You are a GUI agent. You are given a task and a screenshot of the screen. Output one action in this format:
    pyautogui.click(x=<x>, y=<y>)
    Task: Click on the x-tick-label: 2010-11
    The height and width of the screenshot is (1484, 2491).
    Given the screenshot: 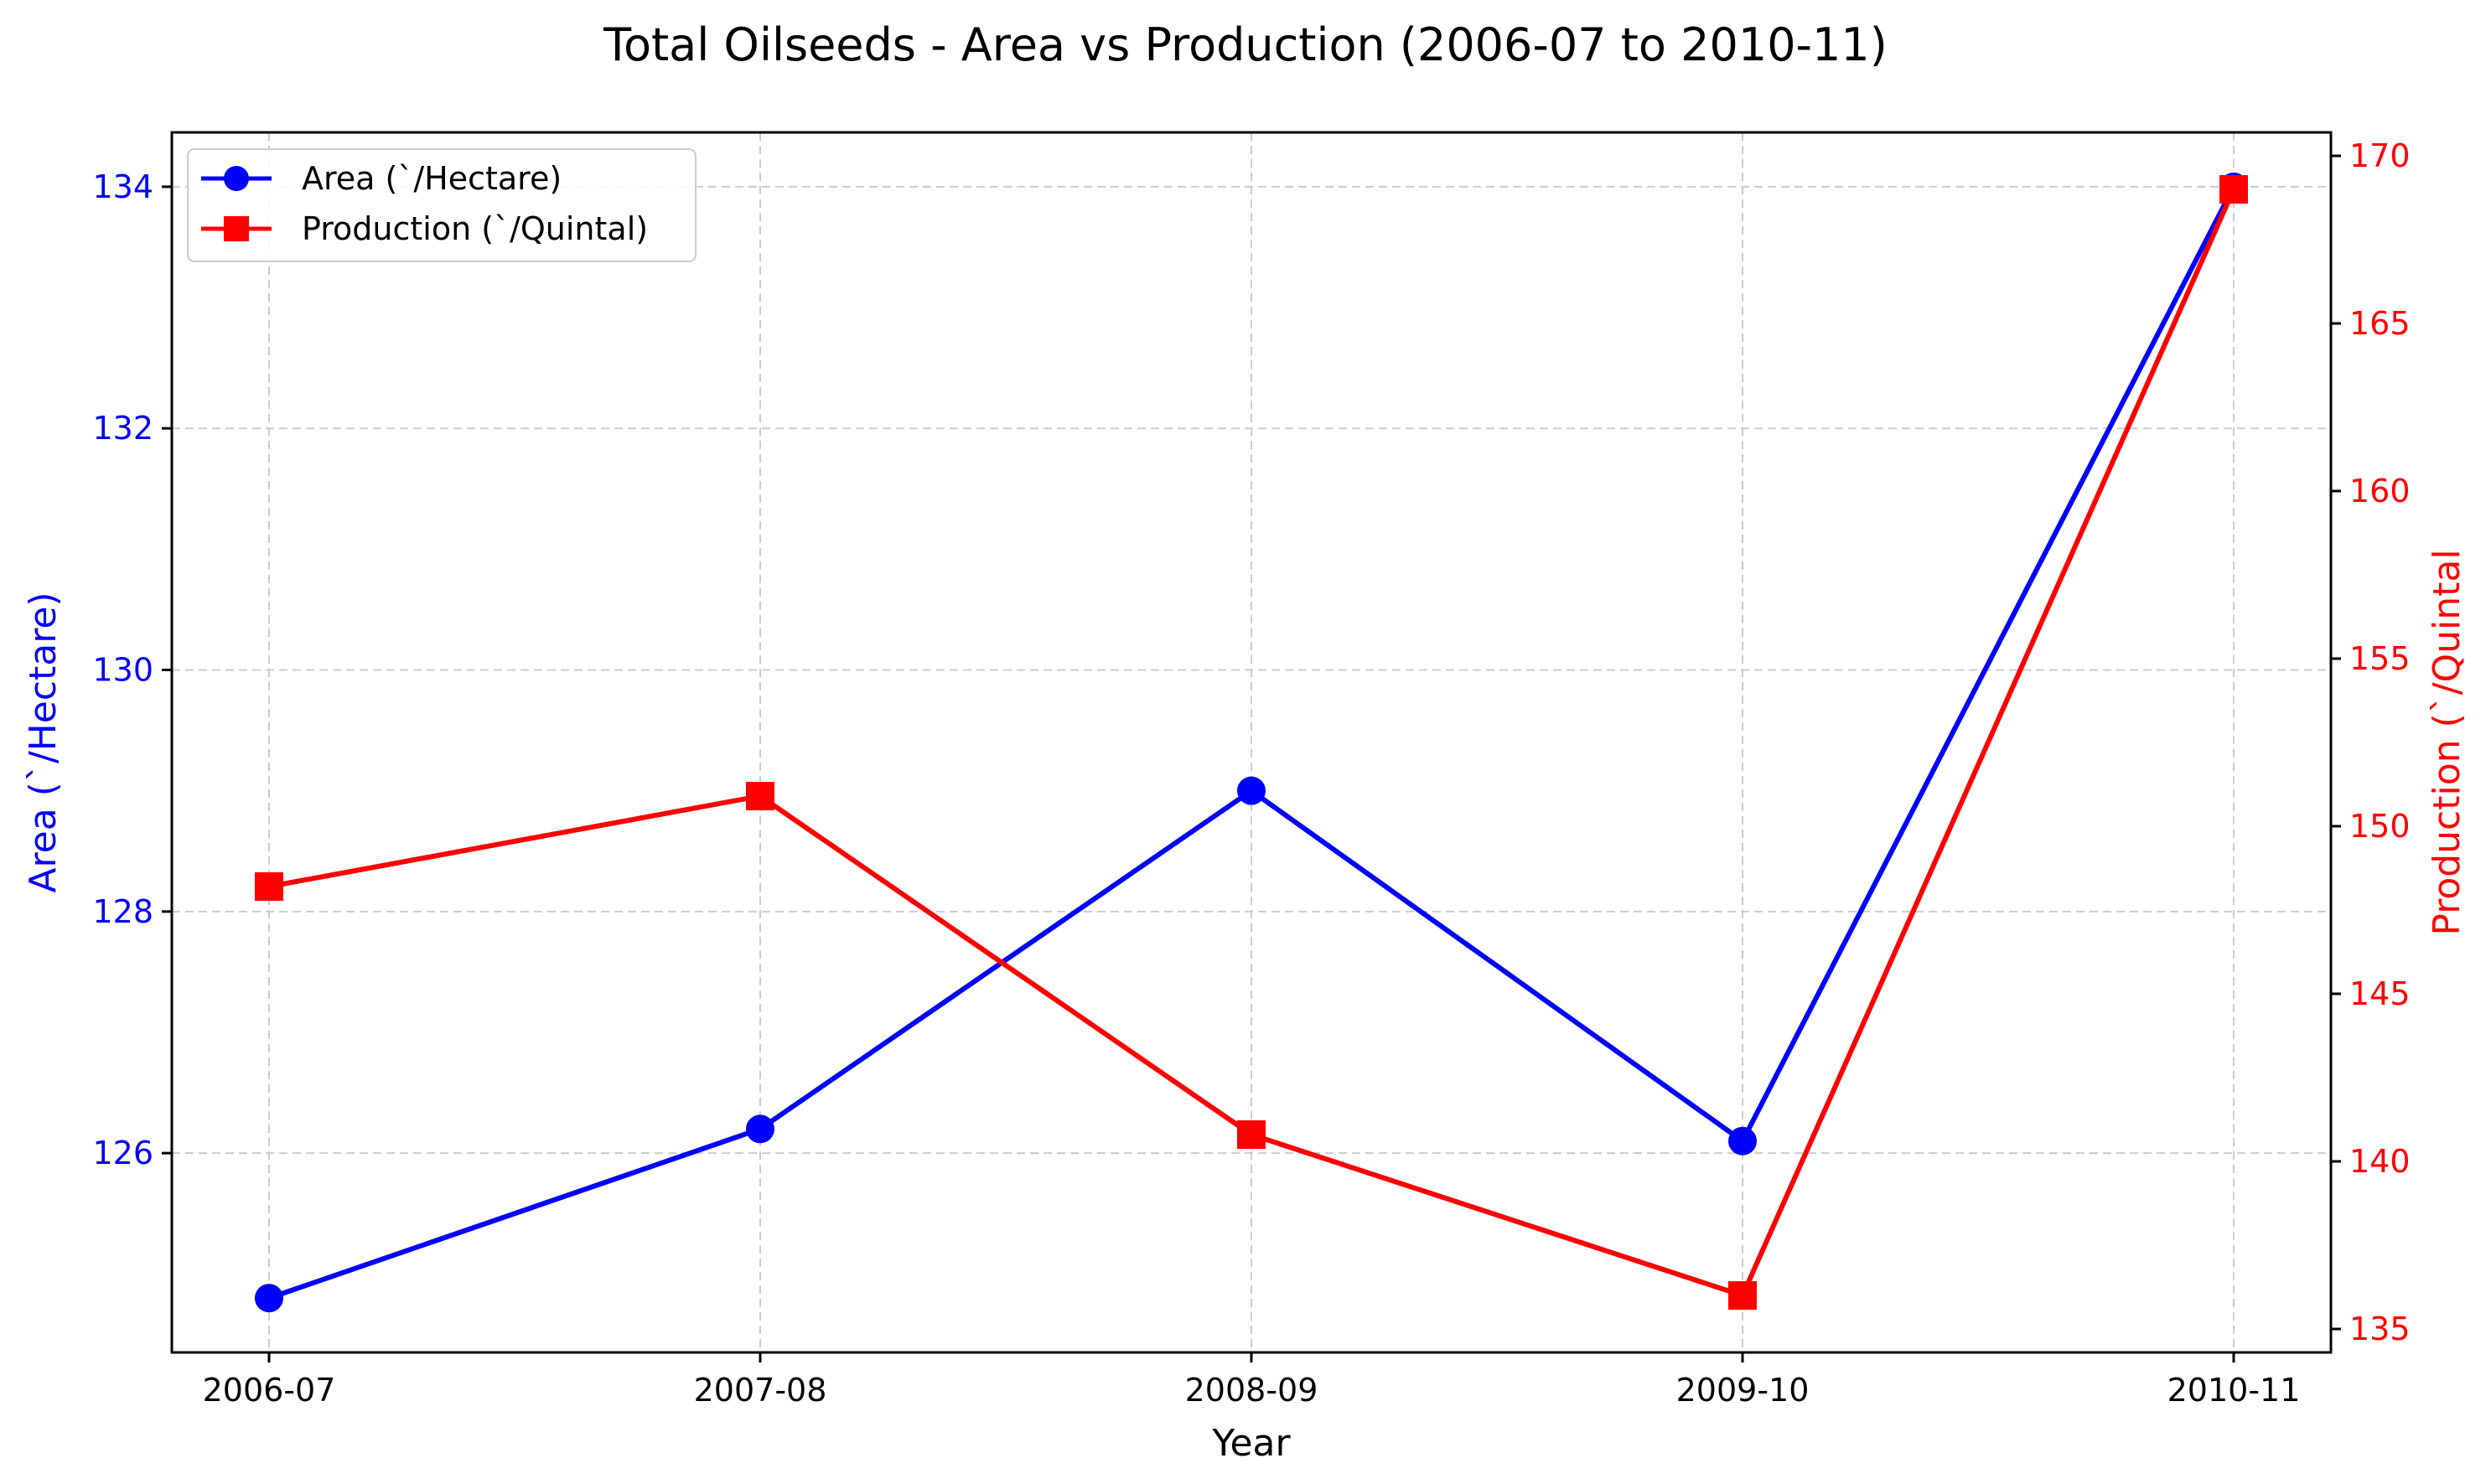 What is the action you would take?
    pyautogui.click(x=2234, y=1391)
    